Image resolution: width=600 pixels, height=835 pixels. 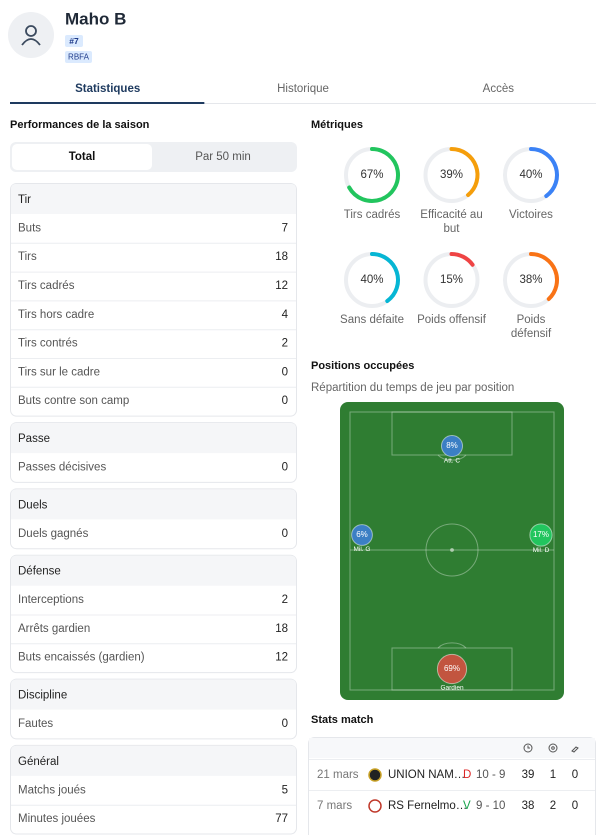 What do you see at coordinates (362, 549) in the screenshot?
I see `position-label: Mil. G` at bounding box center [362, 549].